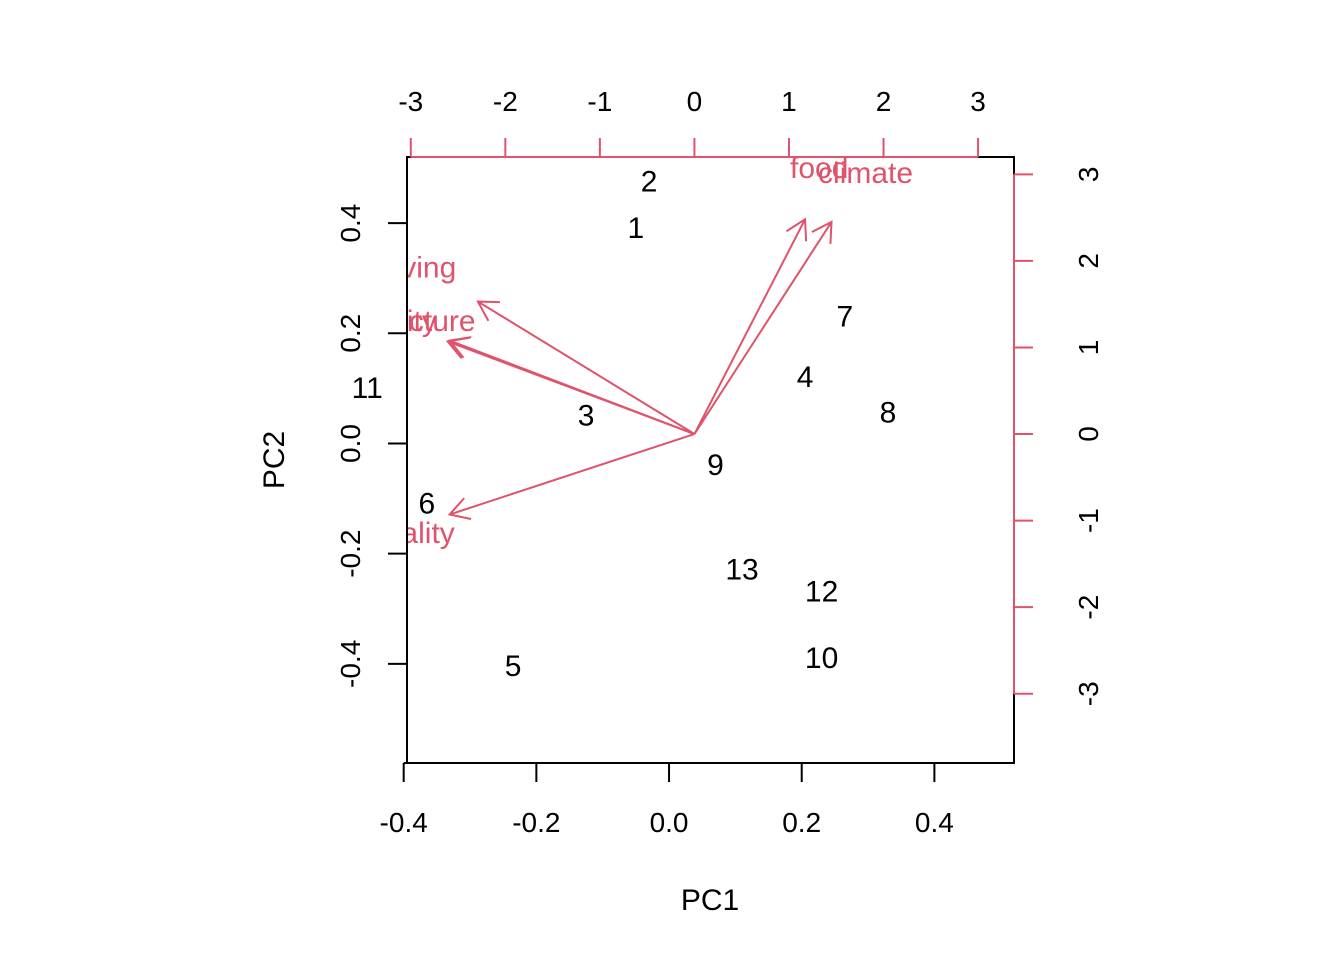 This screenshot has height=960, width=1344. I want to click on x-tick-label: -0.2, so click(536, 822).